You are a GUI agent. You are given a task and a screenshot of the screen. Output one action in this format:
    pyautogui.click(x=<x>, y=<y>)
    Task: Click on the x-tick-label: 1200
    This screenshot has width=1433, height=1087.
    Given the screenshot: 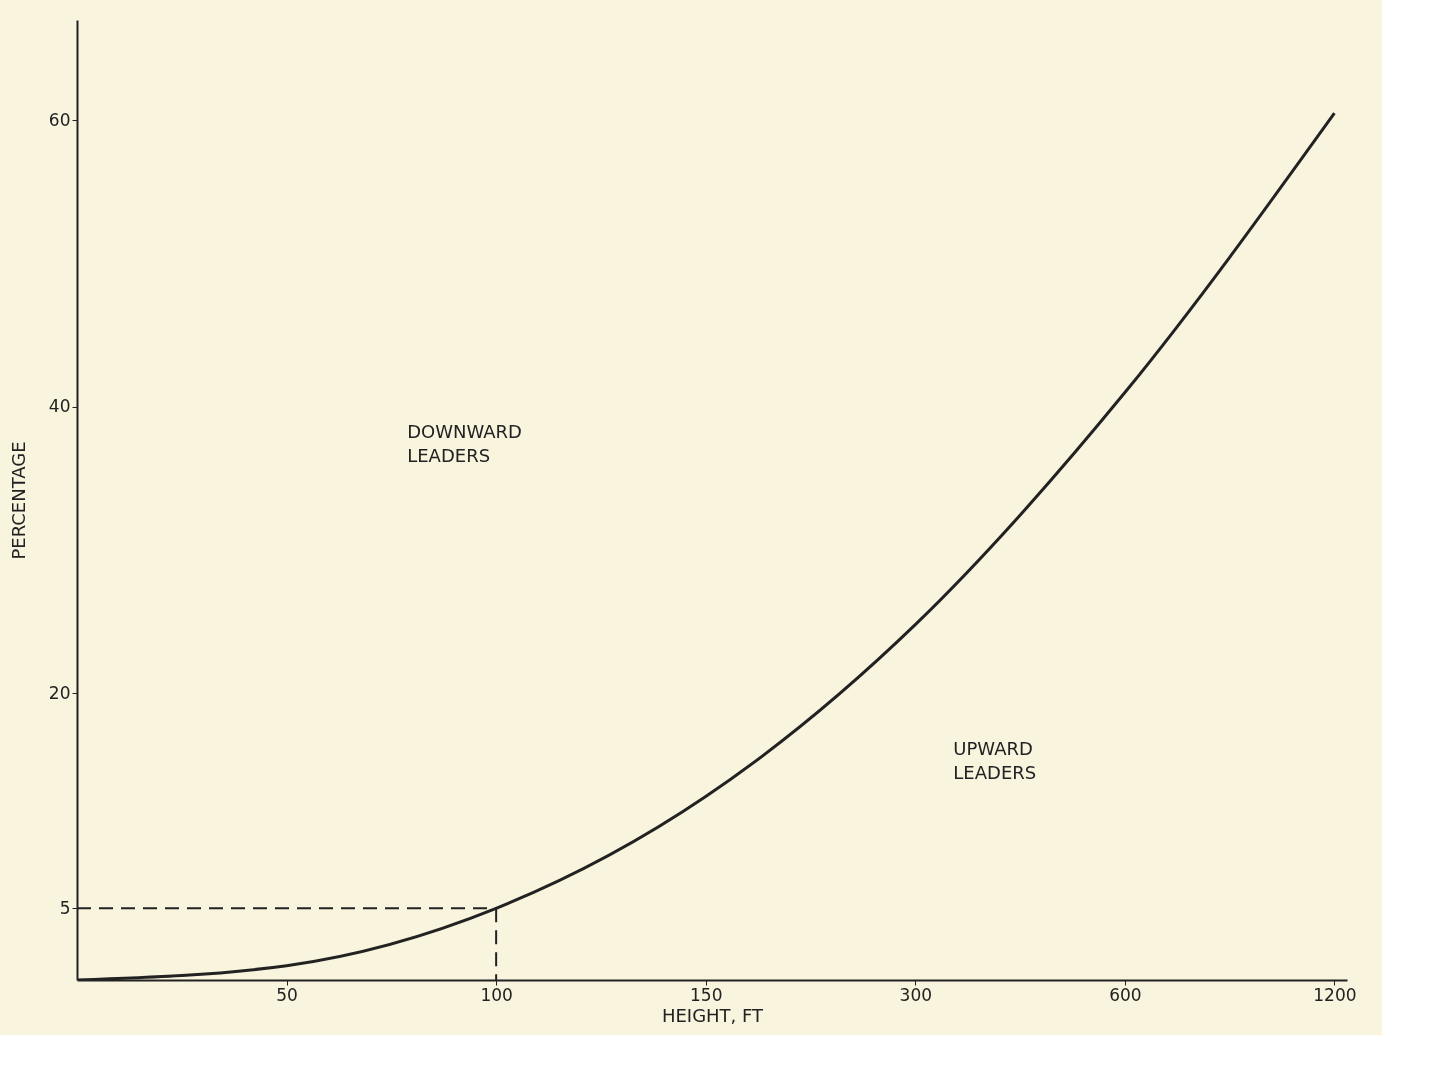 What is the action you would take?
    pyautogui.click(x=1335, y=994)
    